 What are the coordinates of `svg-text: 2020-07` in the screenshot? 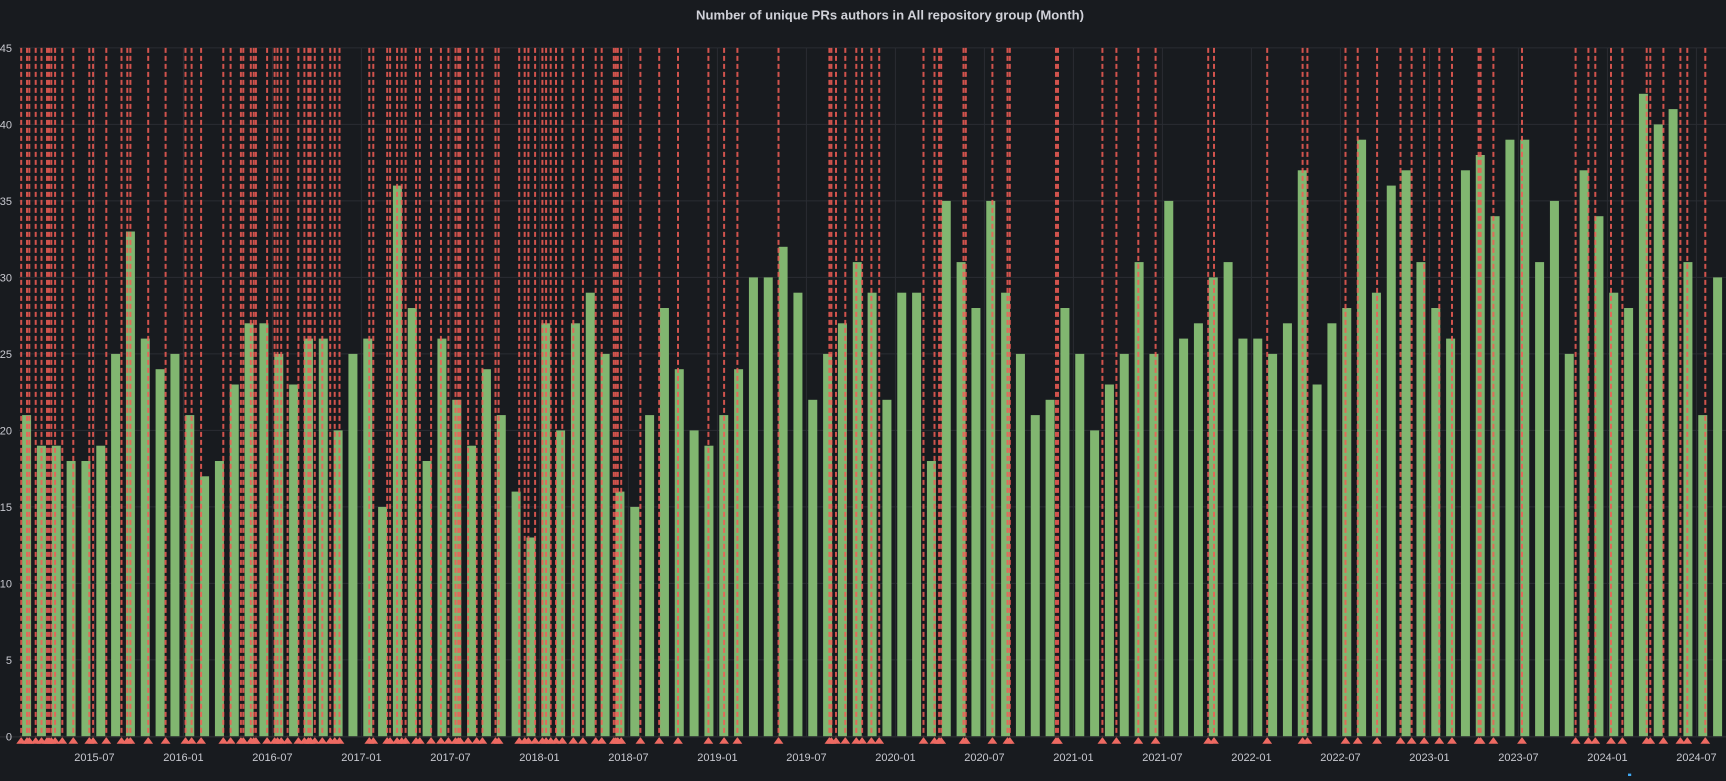 It's located at (984, 758).